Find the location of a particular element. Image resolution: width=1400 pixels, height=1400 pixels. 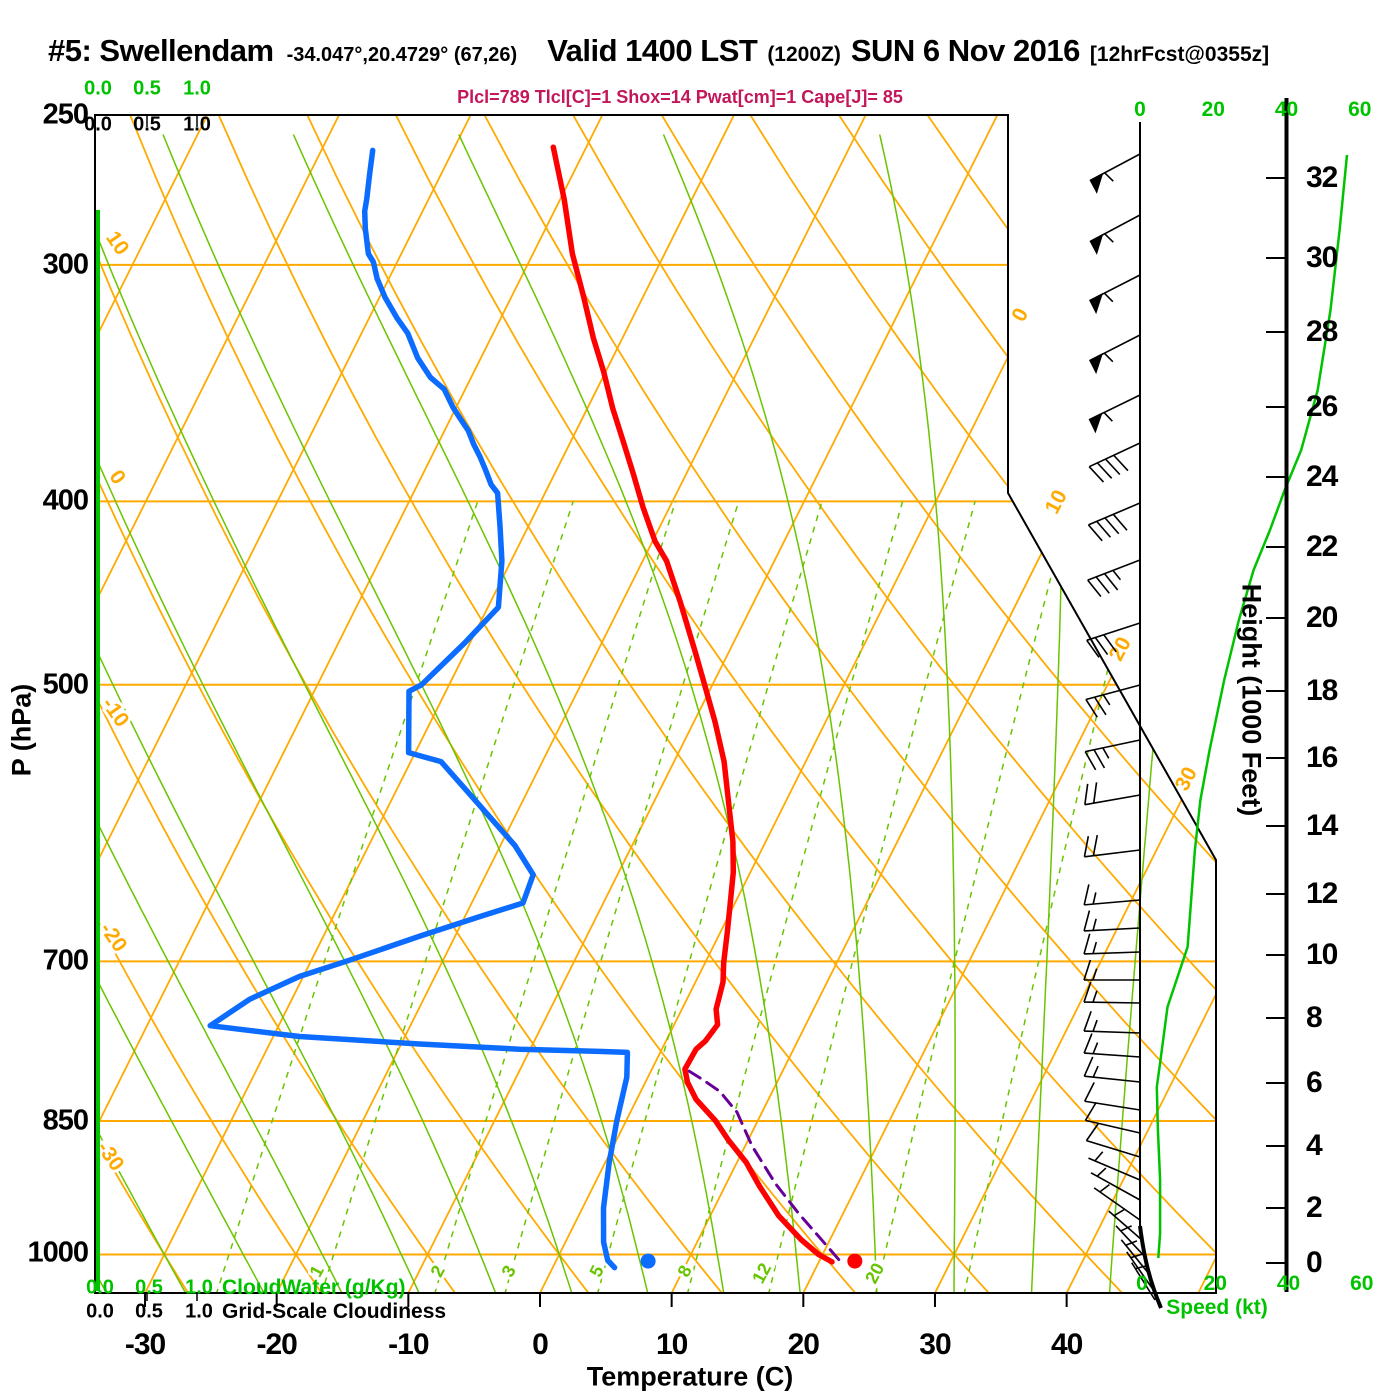

mixing-ratio-label: 5 is located at coordinates (597, 1271).